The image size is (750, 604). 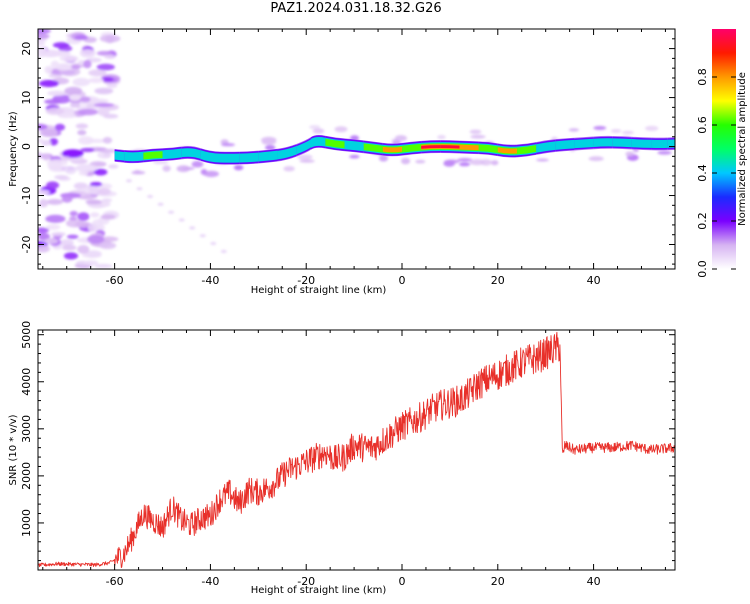 What do you see at coordinates (498, 581) in the screenshot?
I see `x-tick-label: 20` at bounding box center [498, 581].